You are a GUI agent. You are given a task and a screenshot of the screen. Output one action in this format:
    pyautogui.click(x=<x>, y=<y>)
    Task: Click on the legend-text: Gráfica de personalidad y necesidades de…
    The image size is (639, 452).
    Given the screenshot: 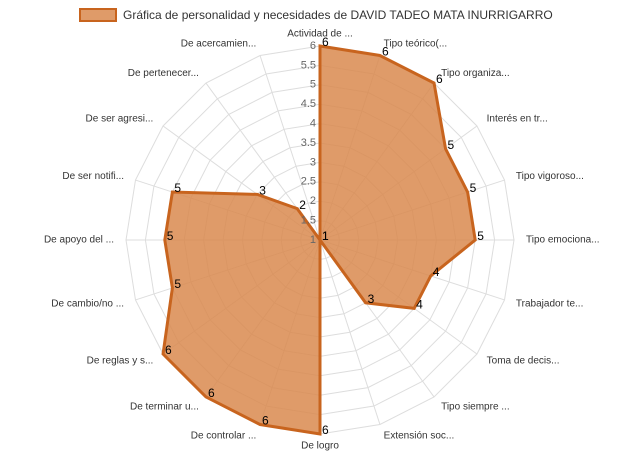 What is the action you would take?
    pyautogui.click(x=338, y=15)
    